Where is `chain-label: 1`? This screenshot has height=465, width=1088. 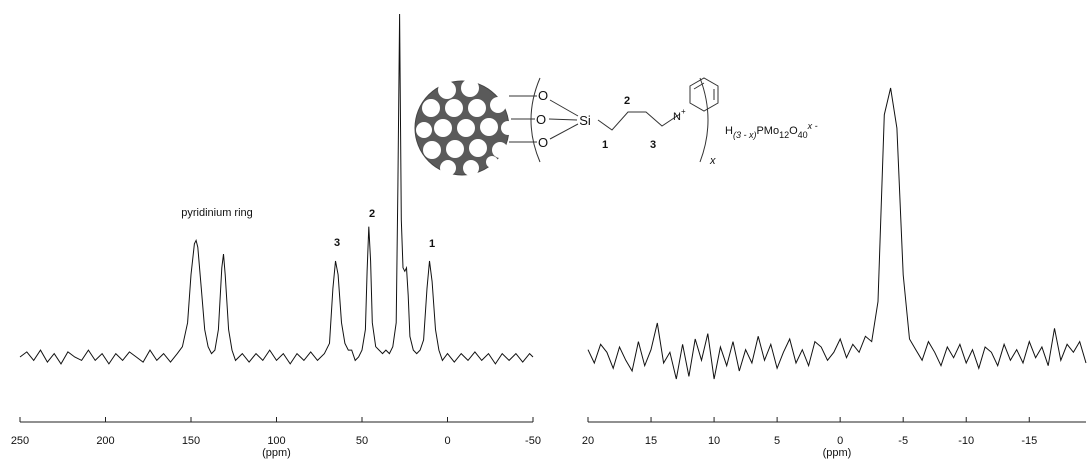 chain-label: 1 is located at coordinates (605, 145).